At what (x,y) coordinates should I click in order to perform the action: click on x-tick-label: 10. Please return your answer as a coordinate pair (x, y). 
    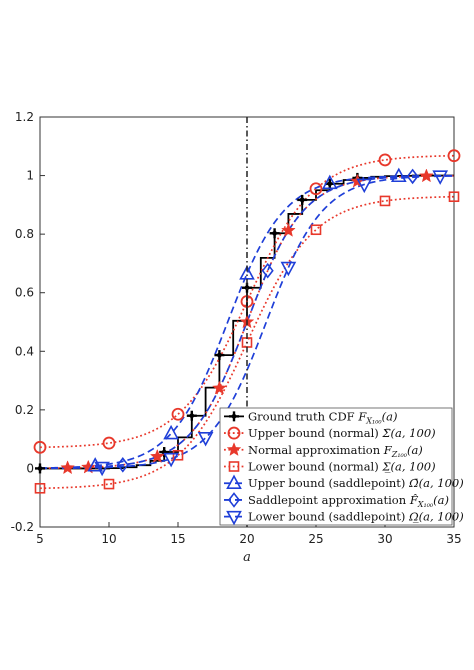
    Looking at the image, I should click on (108, 539).